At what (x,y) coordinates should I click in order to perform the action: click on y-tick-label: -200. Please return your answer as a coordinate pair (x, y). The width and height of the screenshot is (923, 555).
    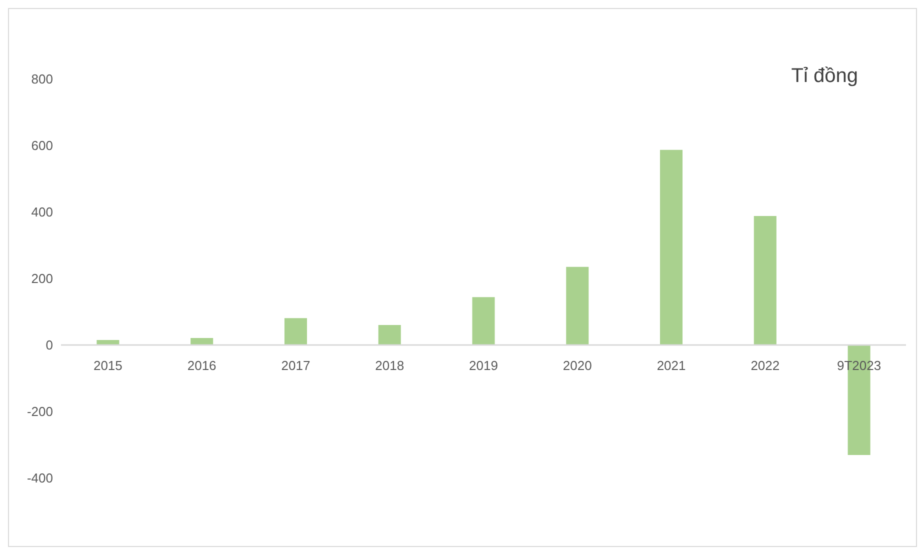
    Looking at the image, I should click on (39, 412).